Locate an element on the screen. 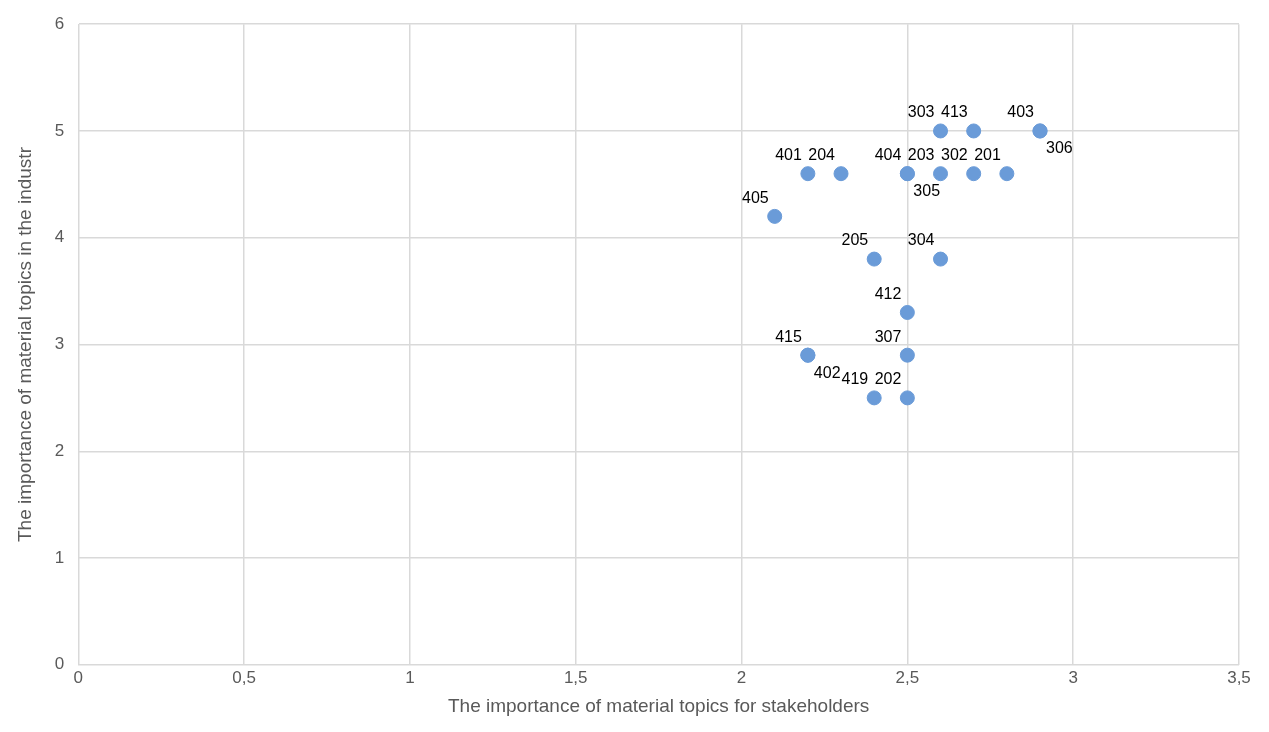  y-tick-label: 1 is located at coordinates (59, 557).